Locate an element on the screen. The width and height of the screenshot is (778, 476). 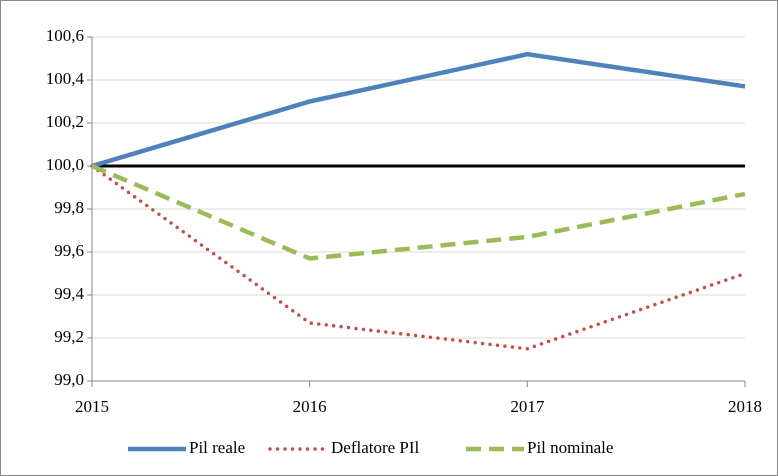
x-tick-label: 2017 is located at coordinates (527, 406).